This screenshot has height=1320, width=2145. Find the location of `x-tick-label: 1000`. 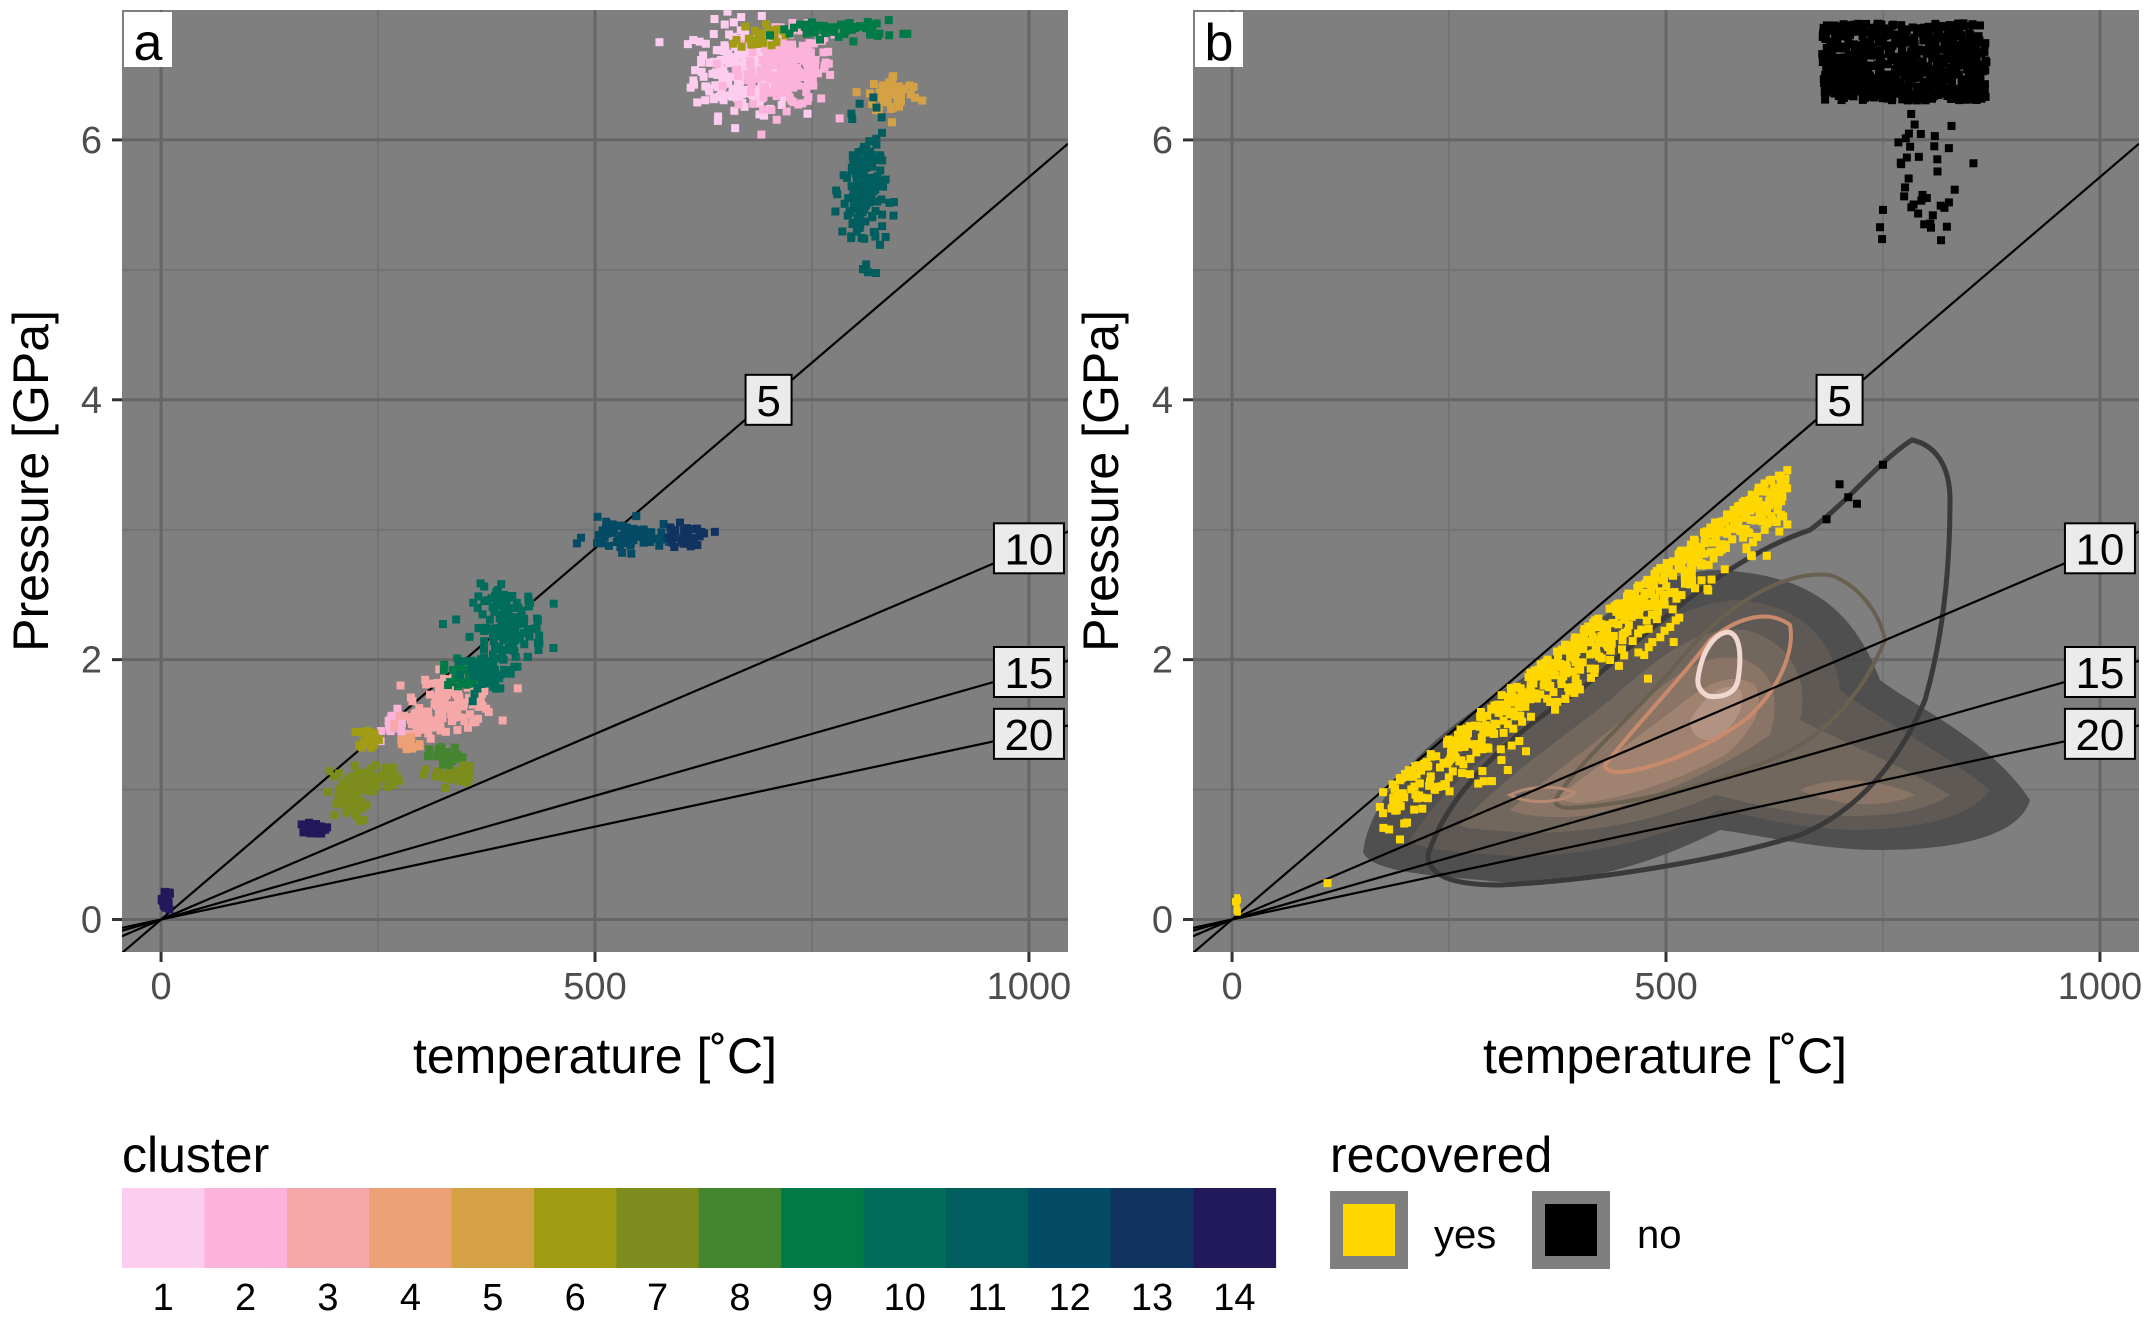

x-tick-label: 1000 is located at coordinates (1029, 987).